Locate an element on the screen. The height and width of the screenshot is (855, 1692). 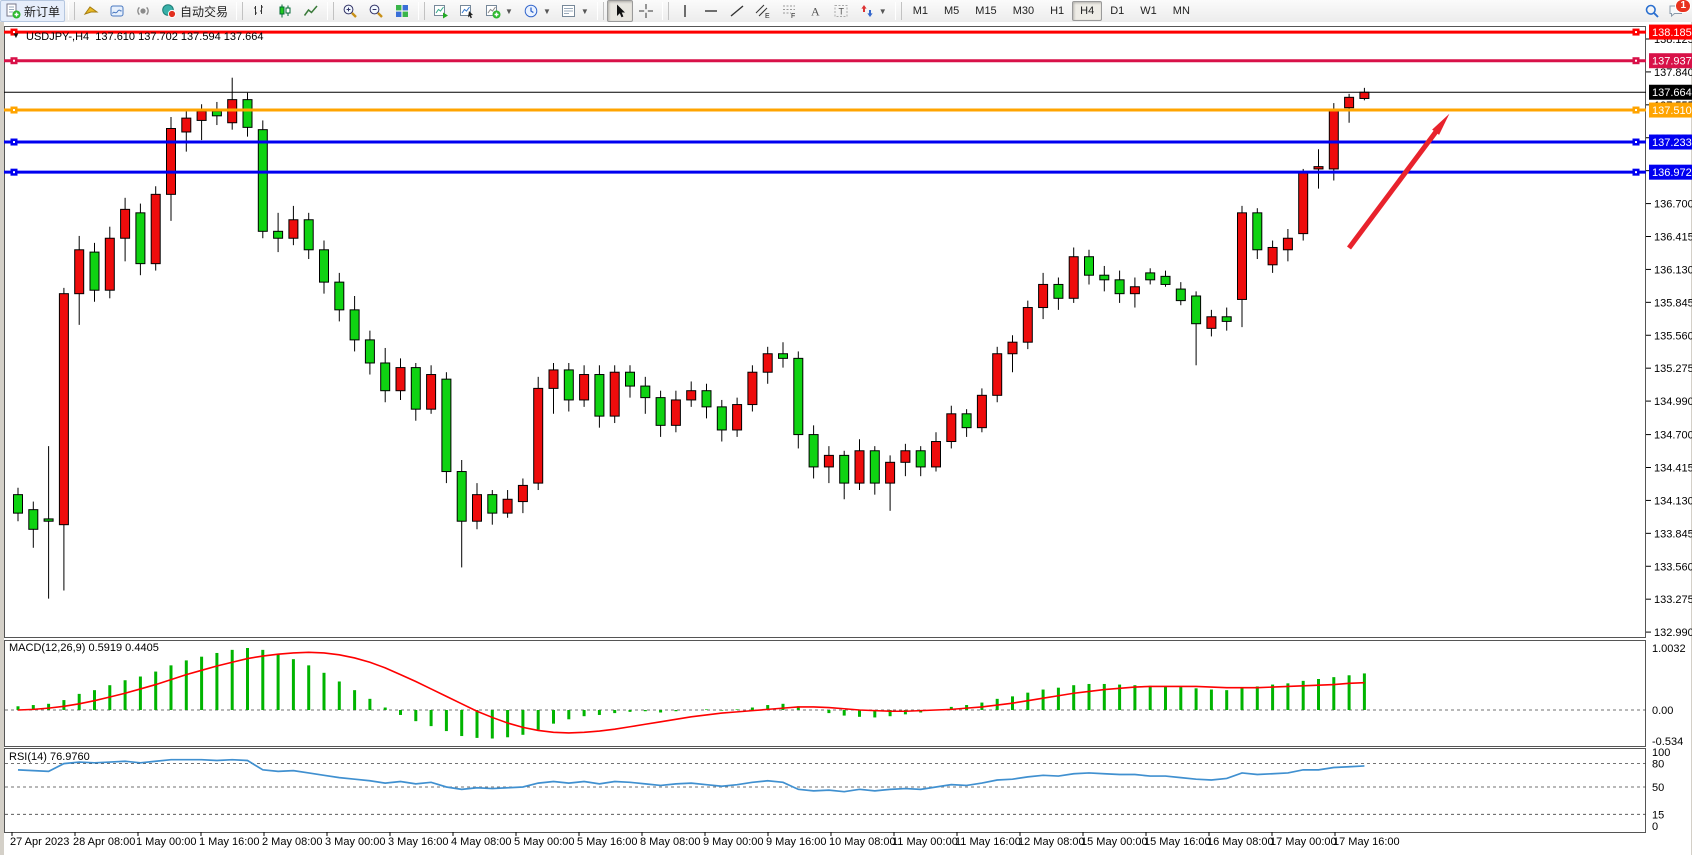
cursor-icon is located at coordinates (620, 11).